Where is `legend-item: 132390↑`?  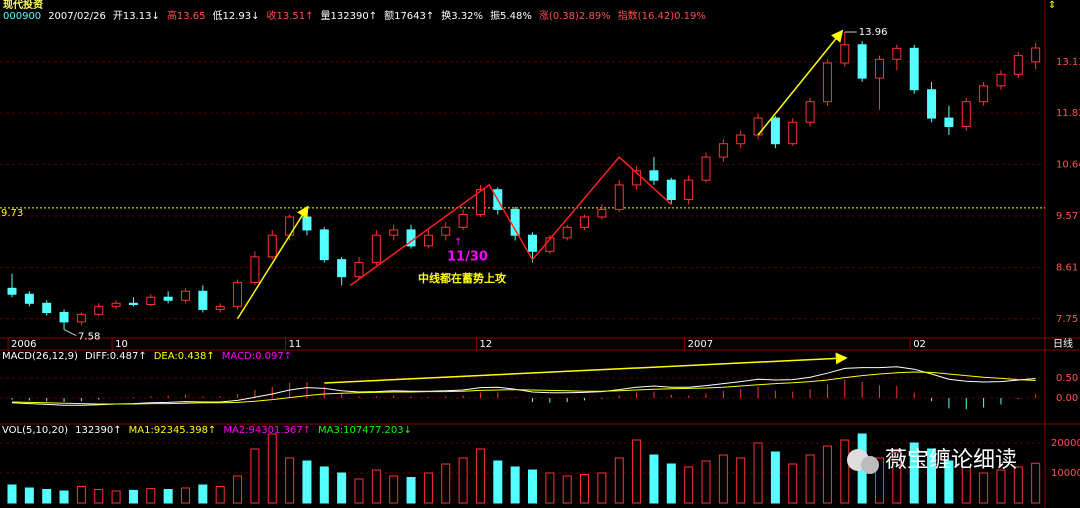
legend-item: 132390↑ is located at coordinates (98, 430).